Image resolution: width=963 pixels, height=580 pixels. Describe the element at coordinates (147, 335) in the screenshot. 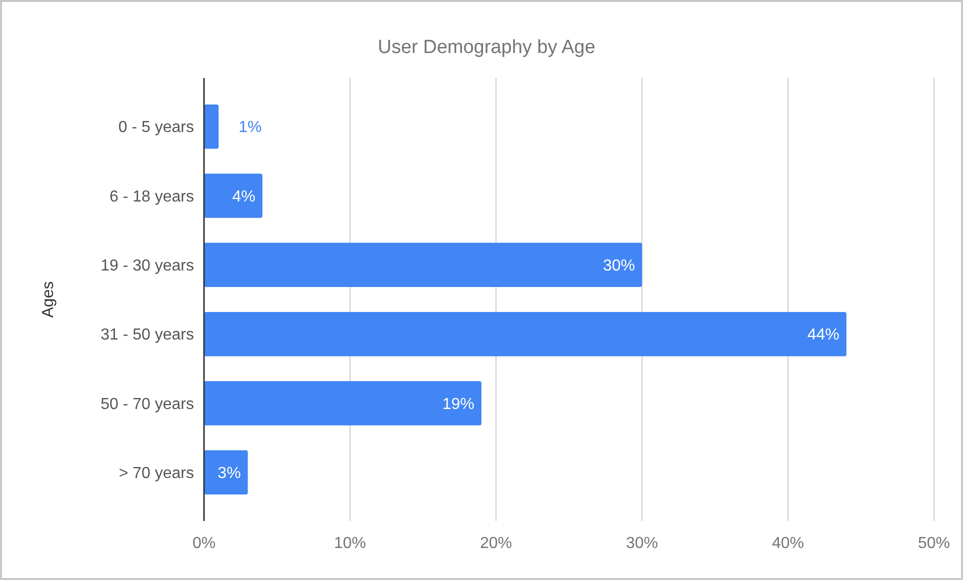

I see `y-tick-label: 31 - 50 years` at that location.